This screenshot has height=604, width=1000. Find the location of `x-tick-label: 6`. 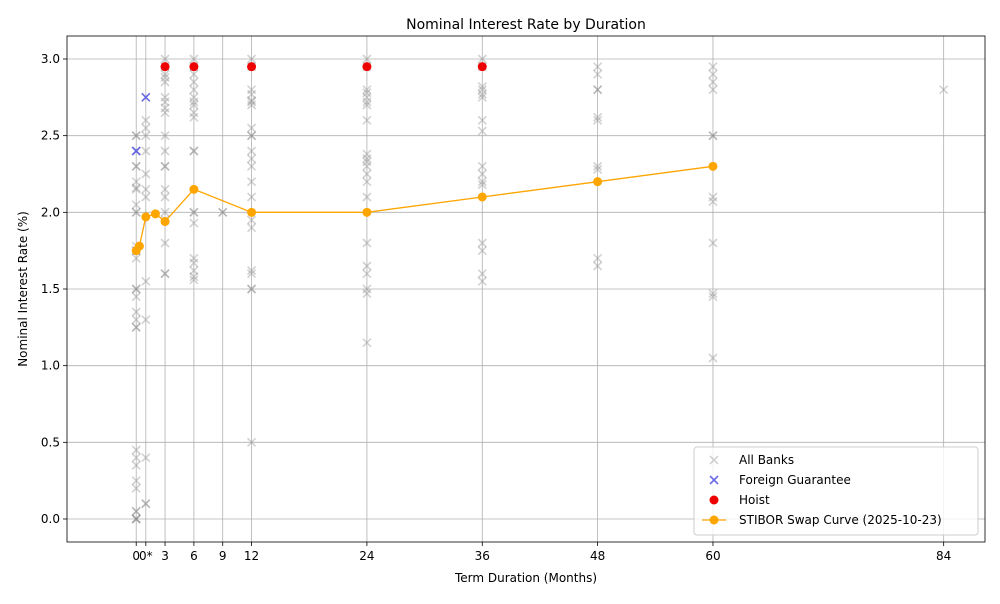

x-tick-label: 6 is located at coordinates (194, 556).